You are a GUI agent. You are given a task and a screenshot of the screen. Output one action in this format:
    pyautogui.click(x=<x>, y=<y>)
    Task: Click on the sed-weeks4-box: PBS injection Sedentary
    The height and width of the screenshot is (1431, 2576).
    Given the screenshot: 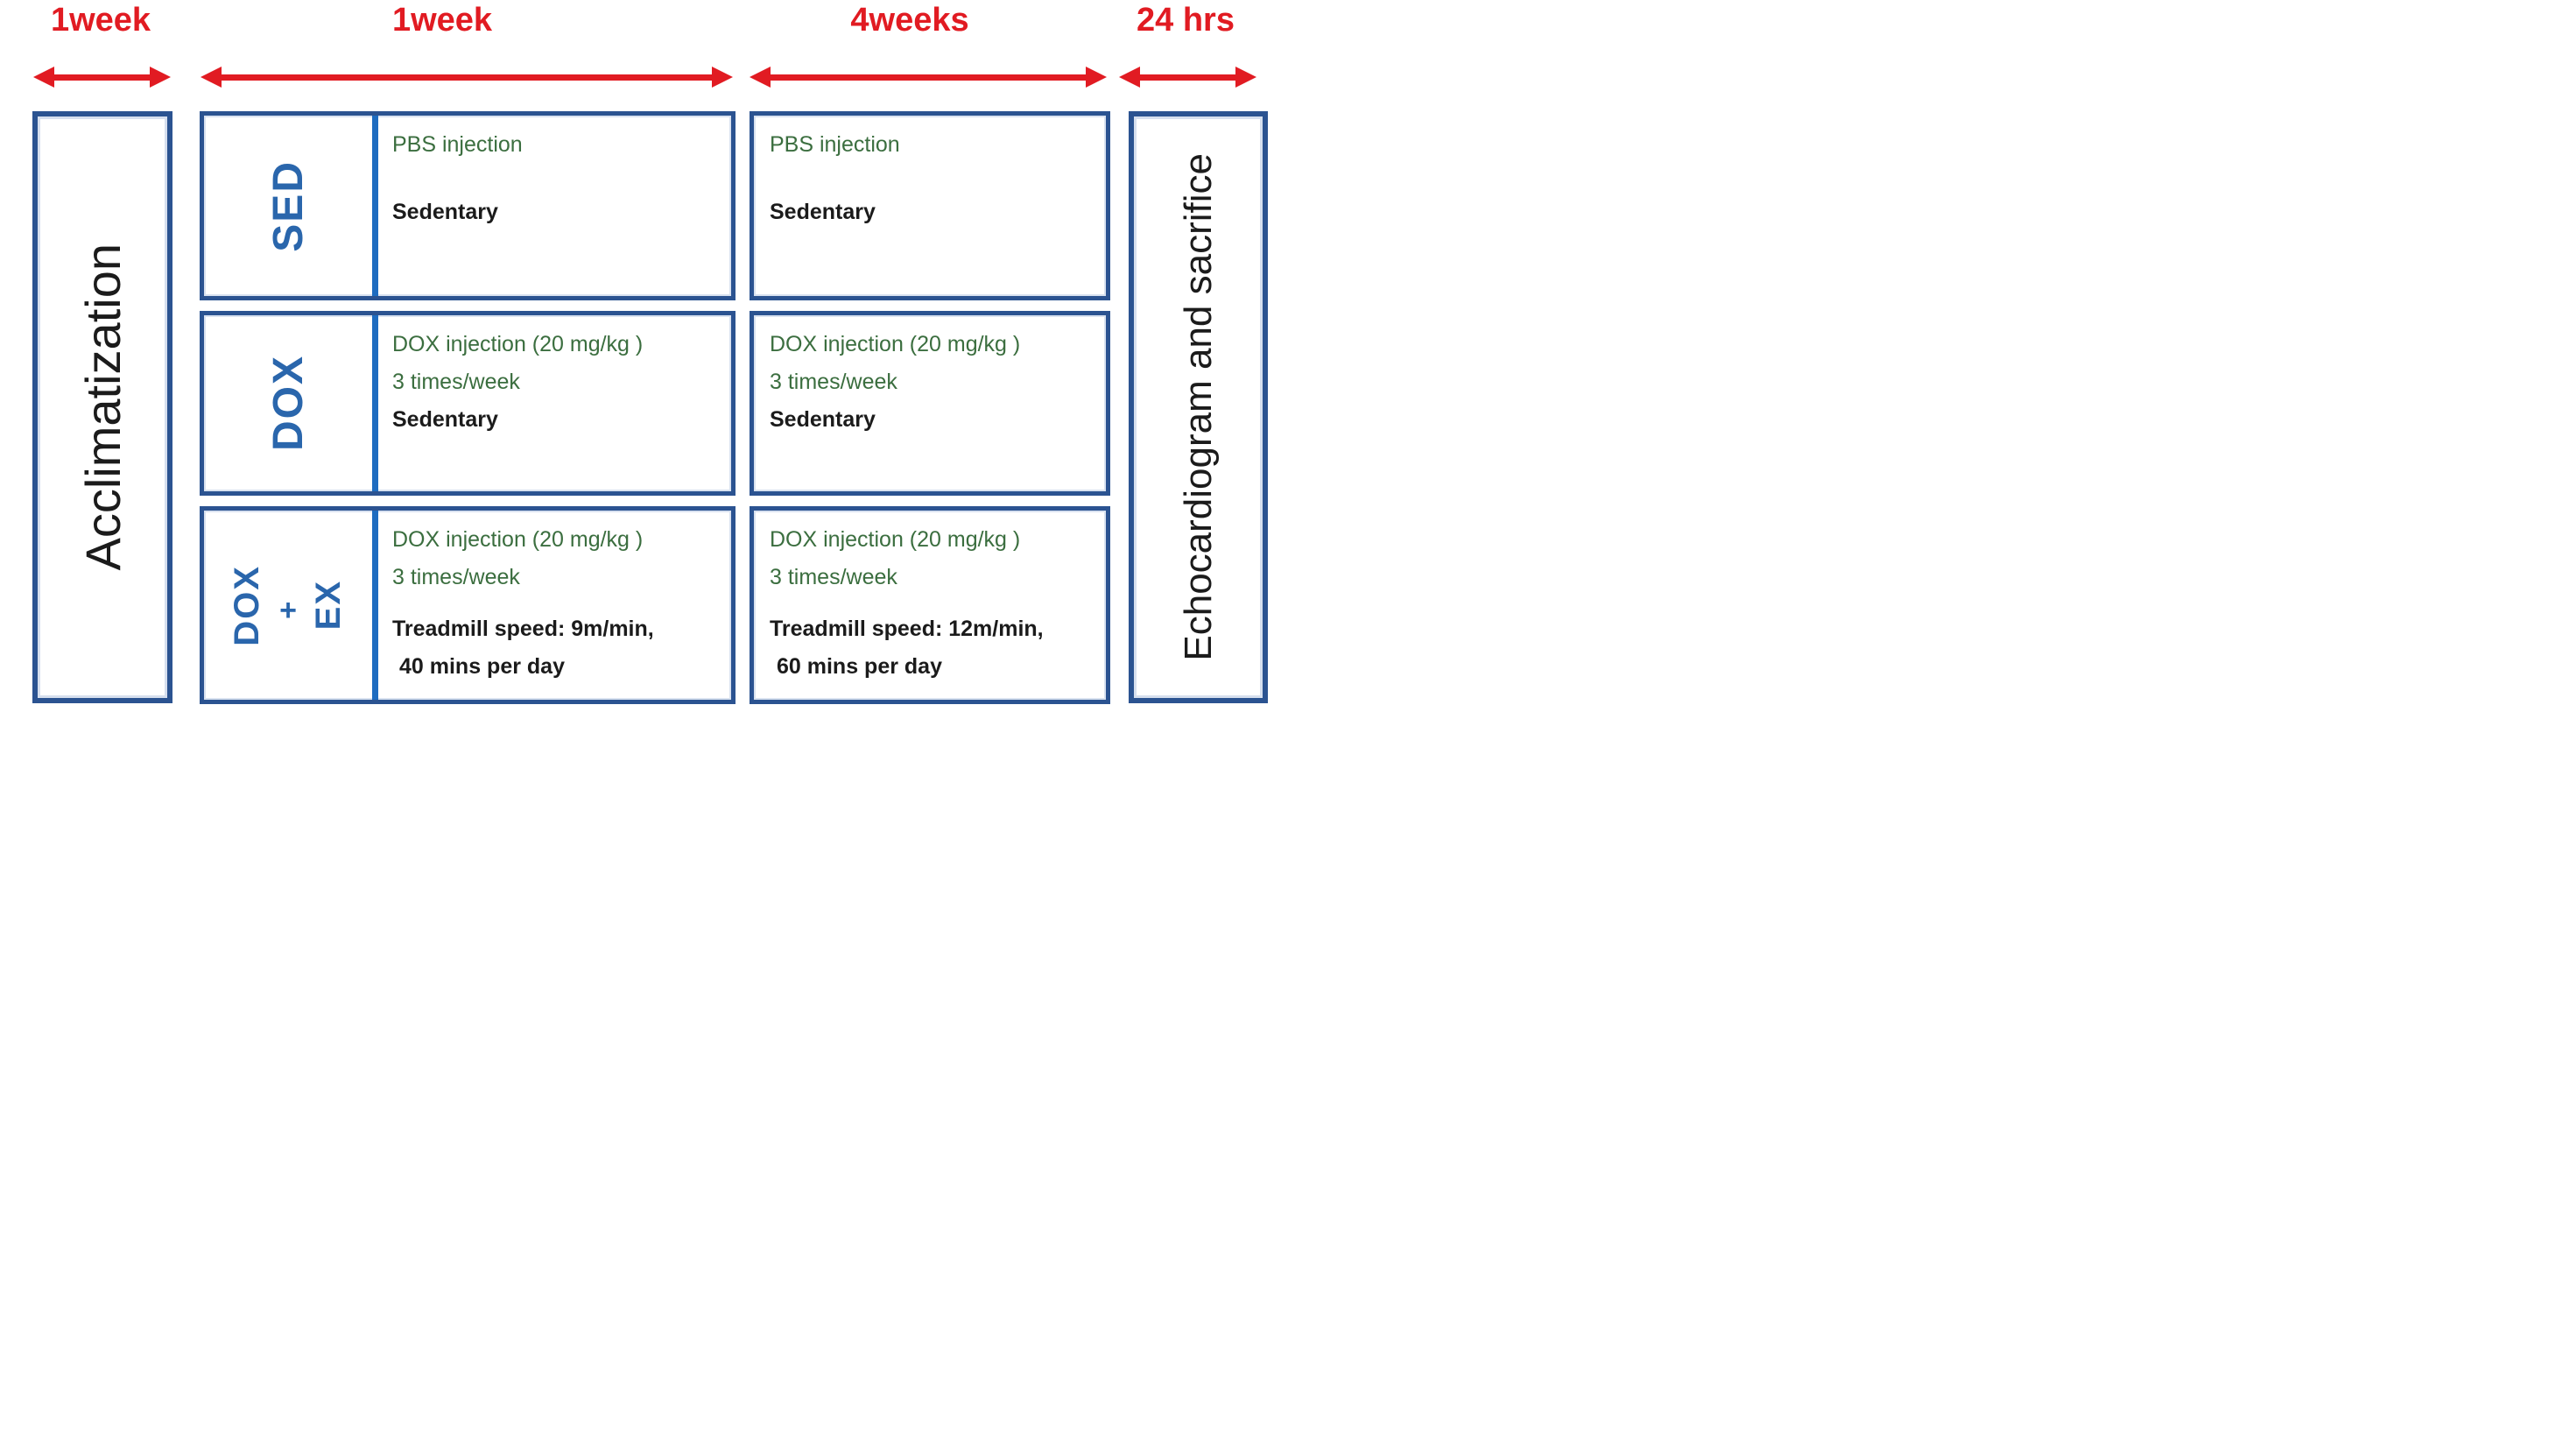 What is the action you would take?
    pyautogui.click(x=930, y=205)
    